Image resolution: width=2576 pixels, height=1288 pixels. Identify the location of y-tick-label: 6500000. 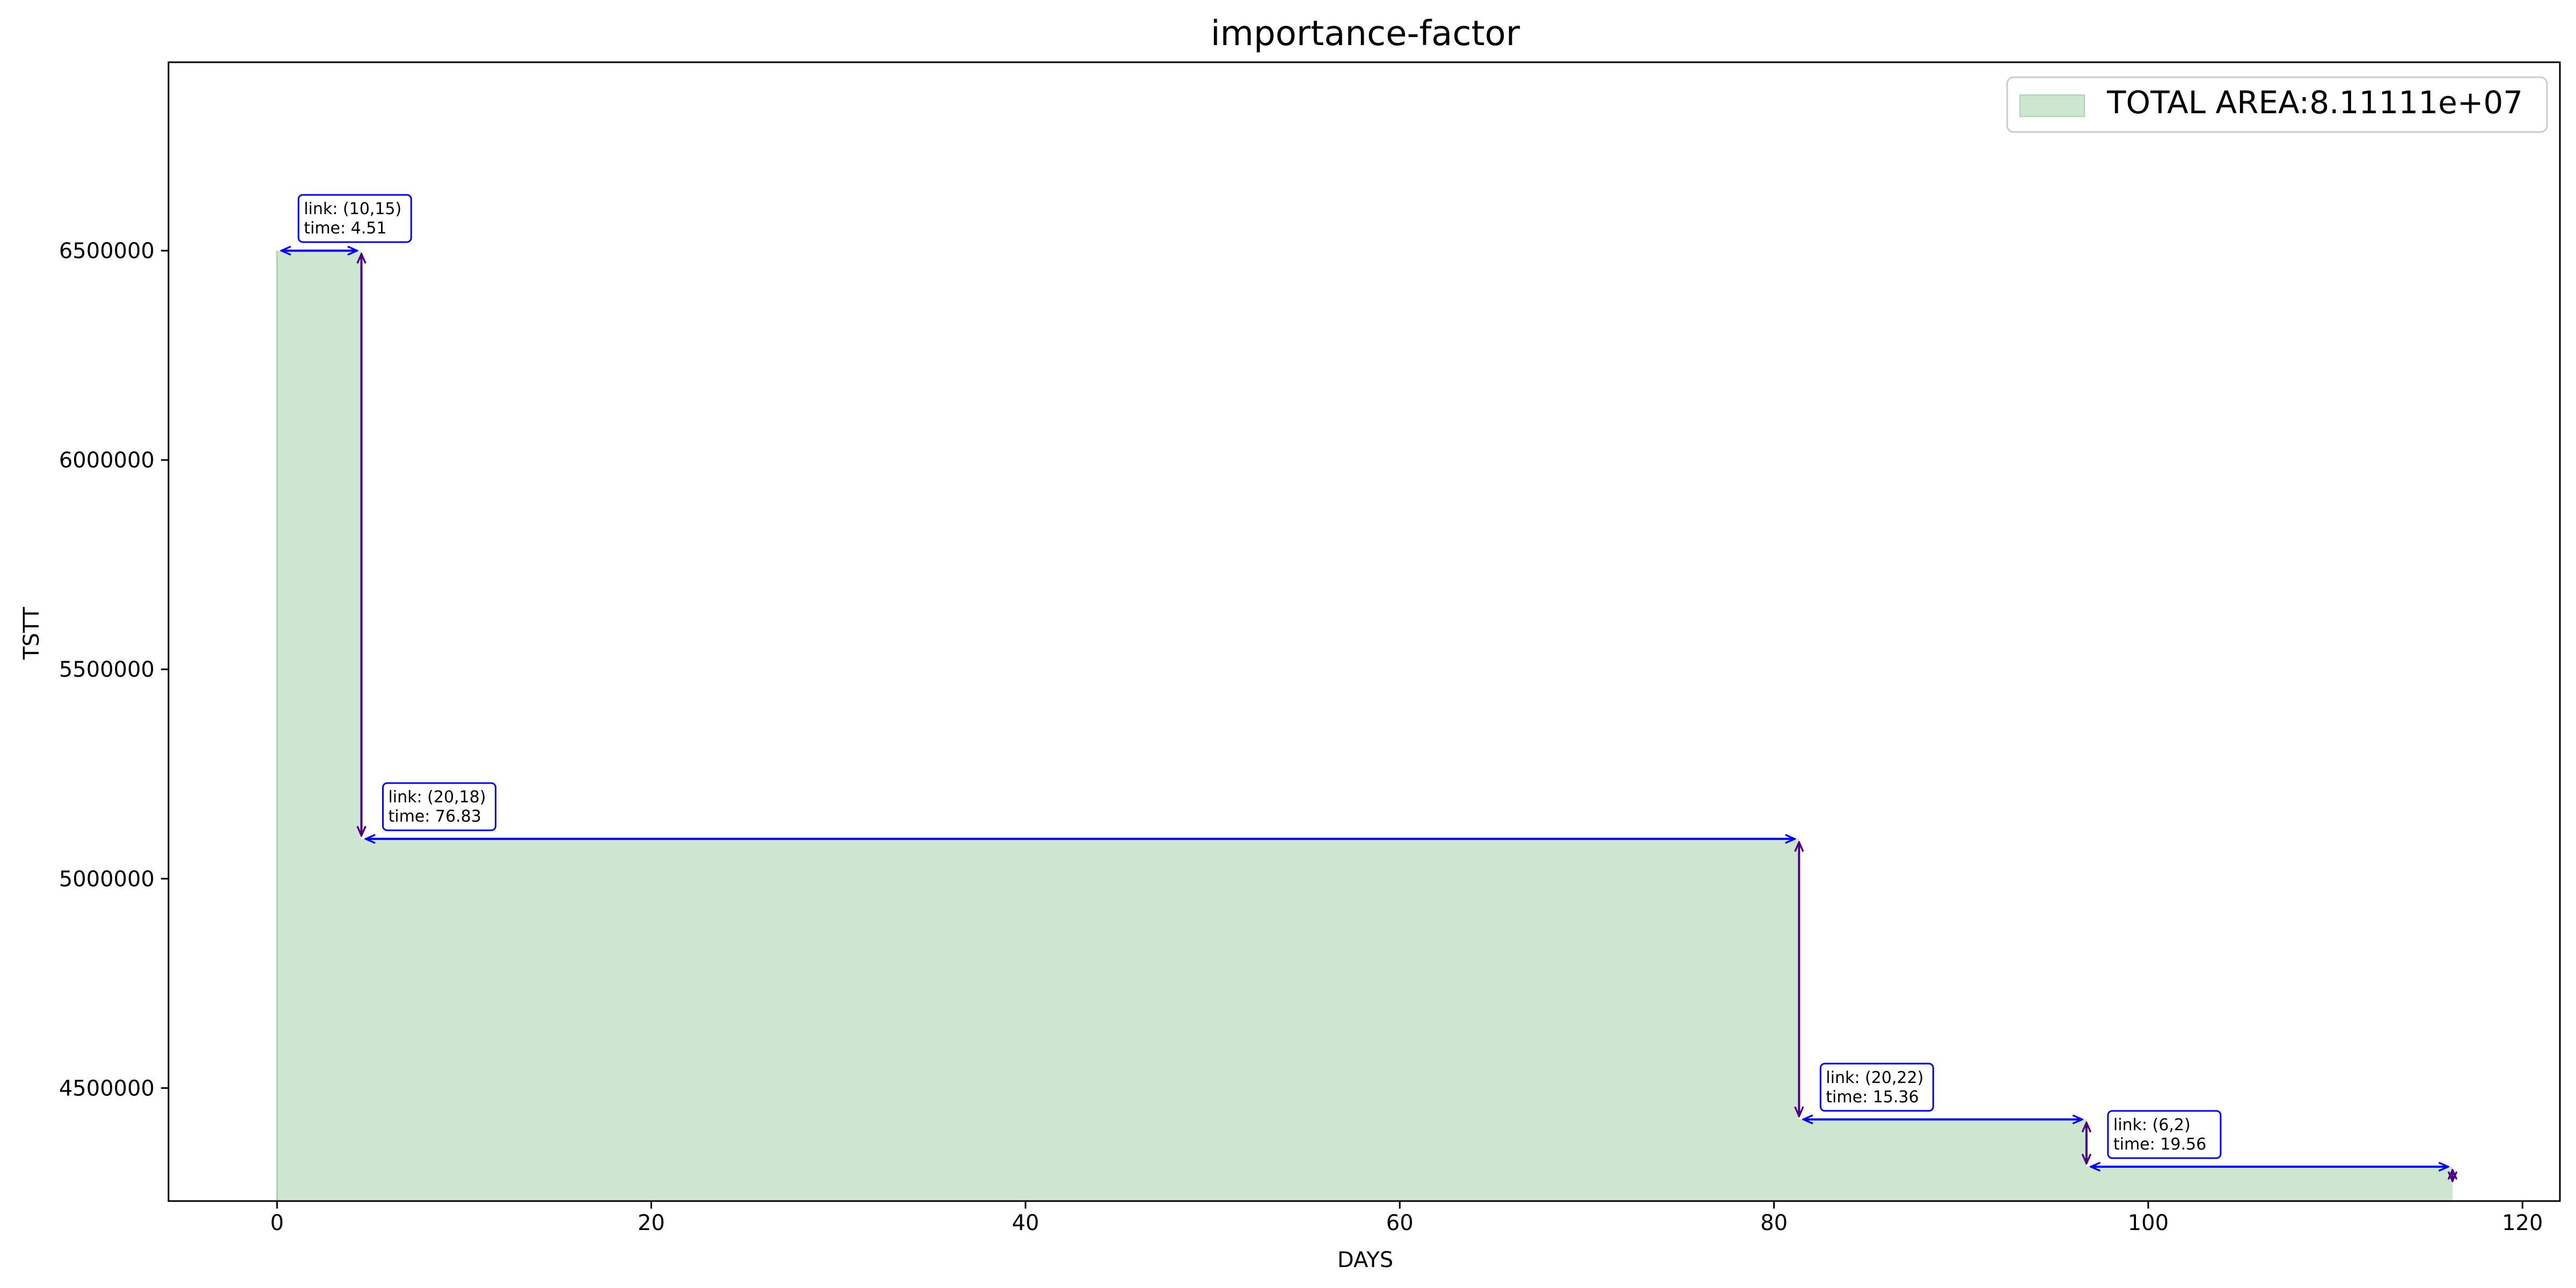
(107, 251).